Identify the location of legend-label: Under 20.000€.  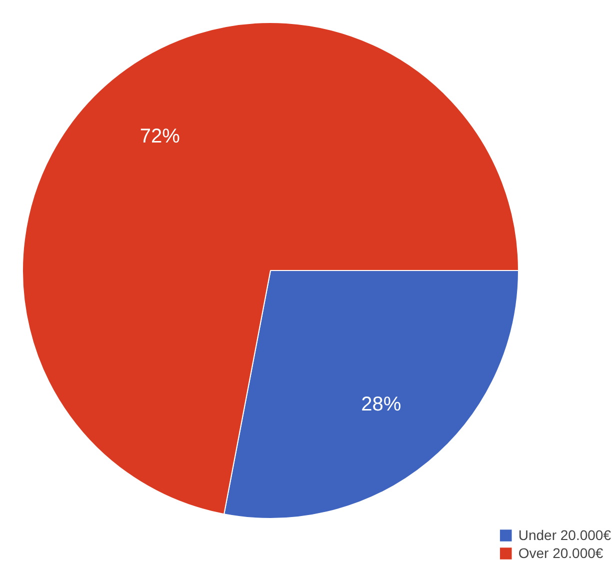
(564, 535).